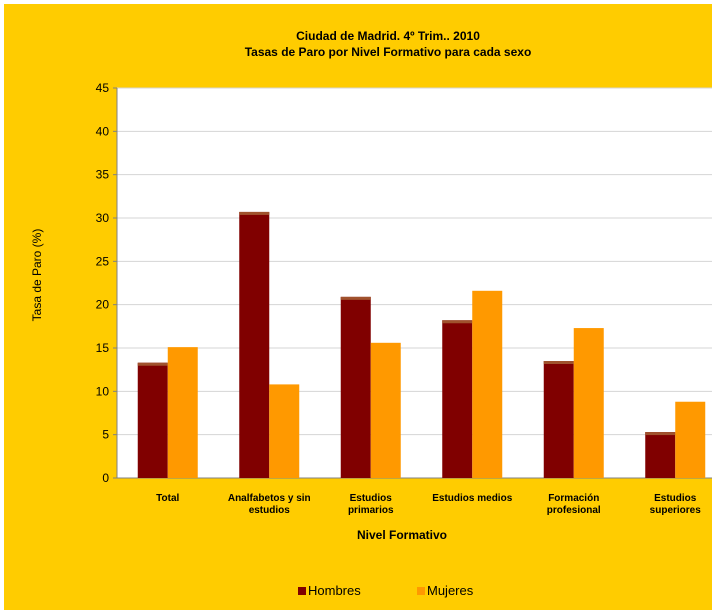  Describe the element at coordinates (574, 510) in the screenshot. I see `category-label-line: profesional` at that location.